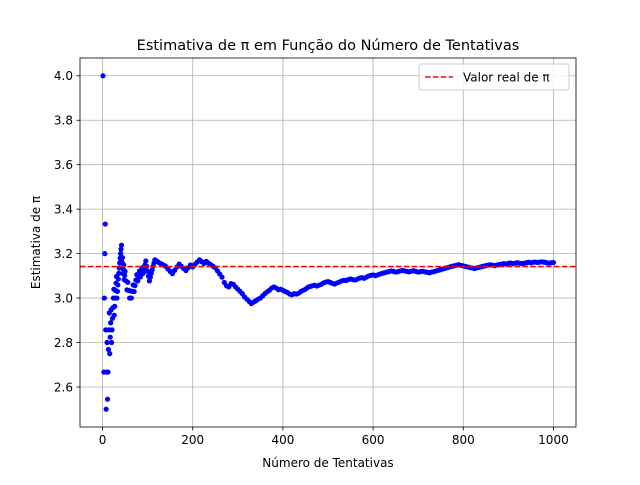  What do you see at coordinates (192, 440) in the screenshot?
I see `x-tick-label: 200` at bounding box center [192, 440].